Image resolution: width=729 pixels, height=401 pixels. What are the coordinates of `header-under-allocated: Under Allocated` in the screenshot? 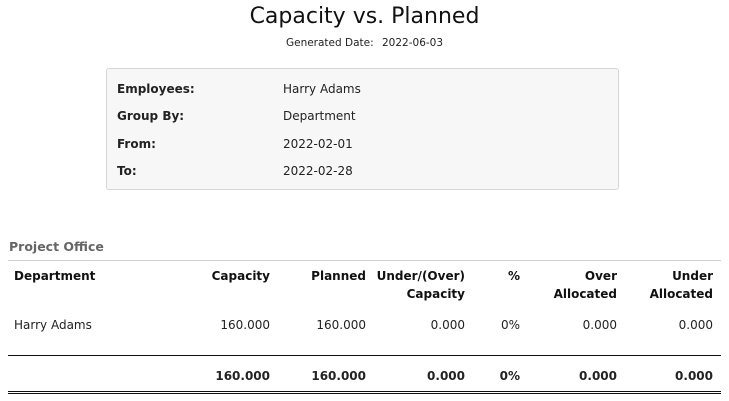 It's located at (673, 285).